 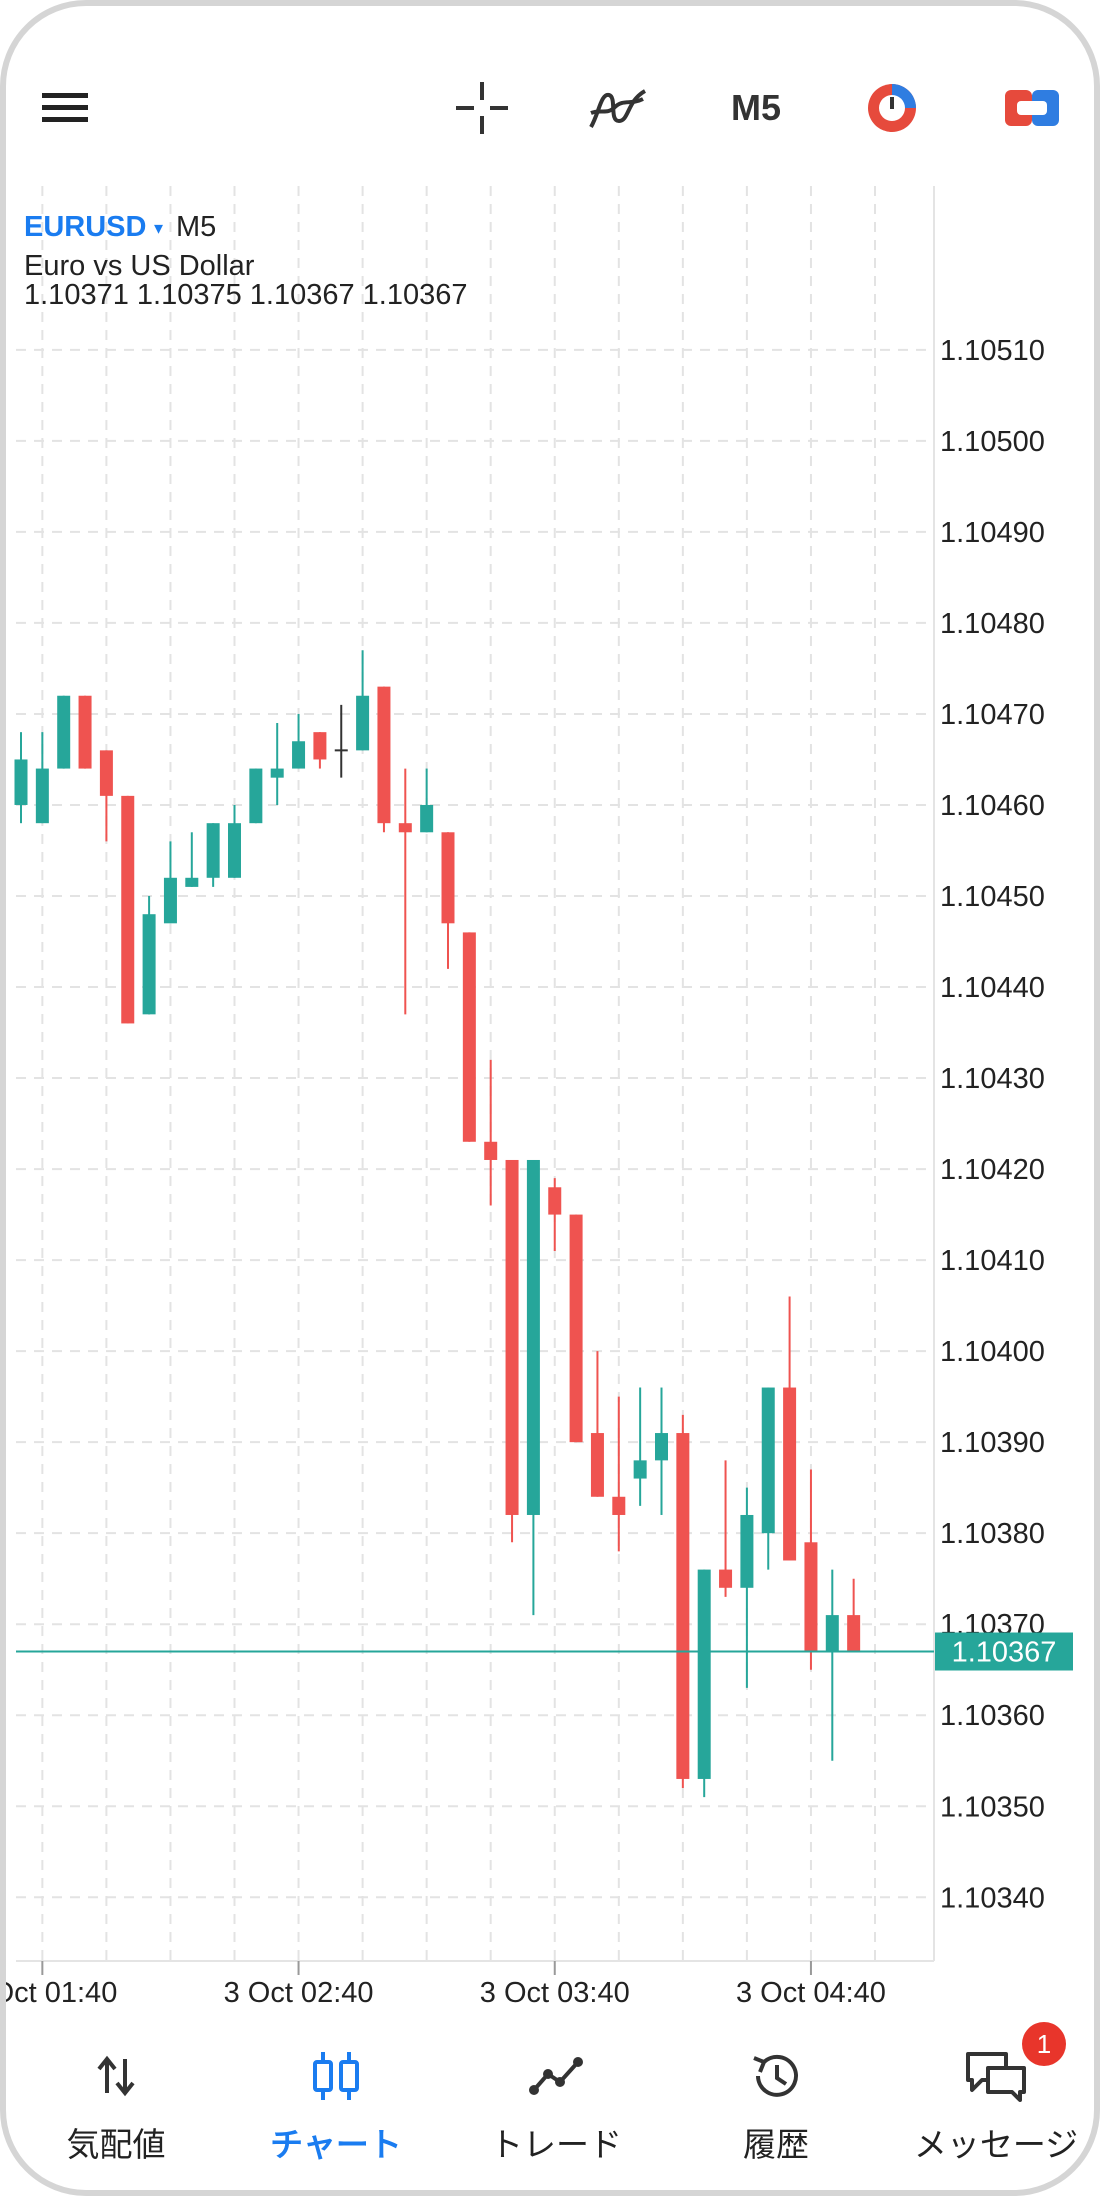 I want to click on nav-messages: 1 メッセージ, so click(x=990, y=2097).